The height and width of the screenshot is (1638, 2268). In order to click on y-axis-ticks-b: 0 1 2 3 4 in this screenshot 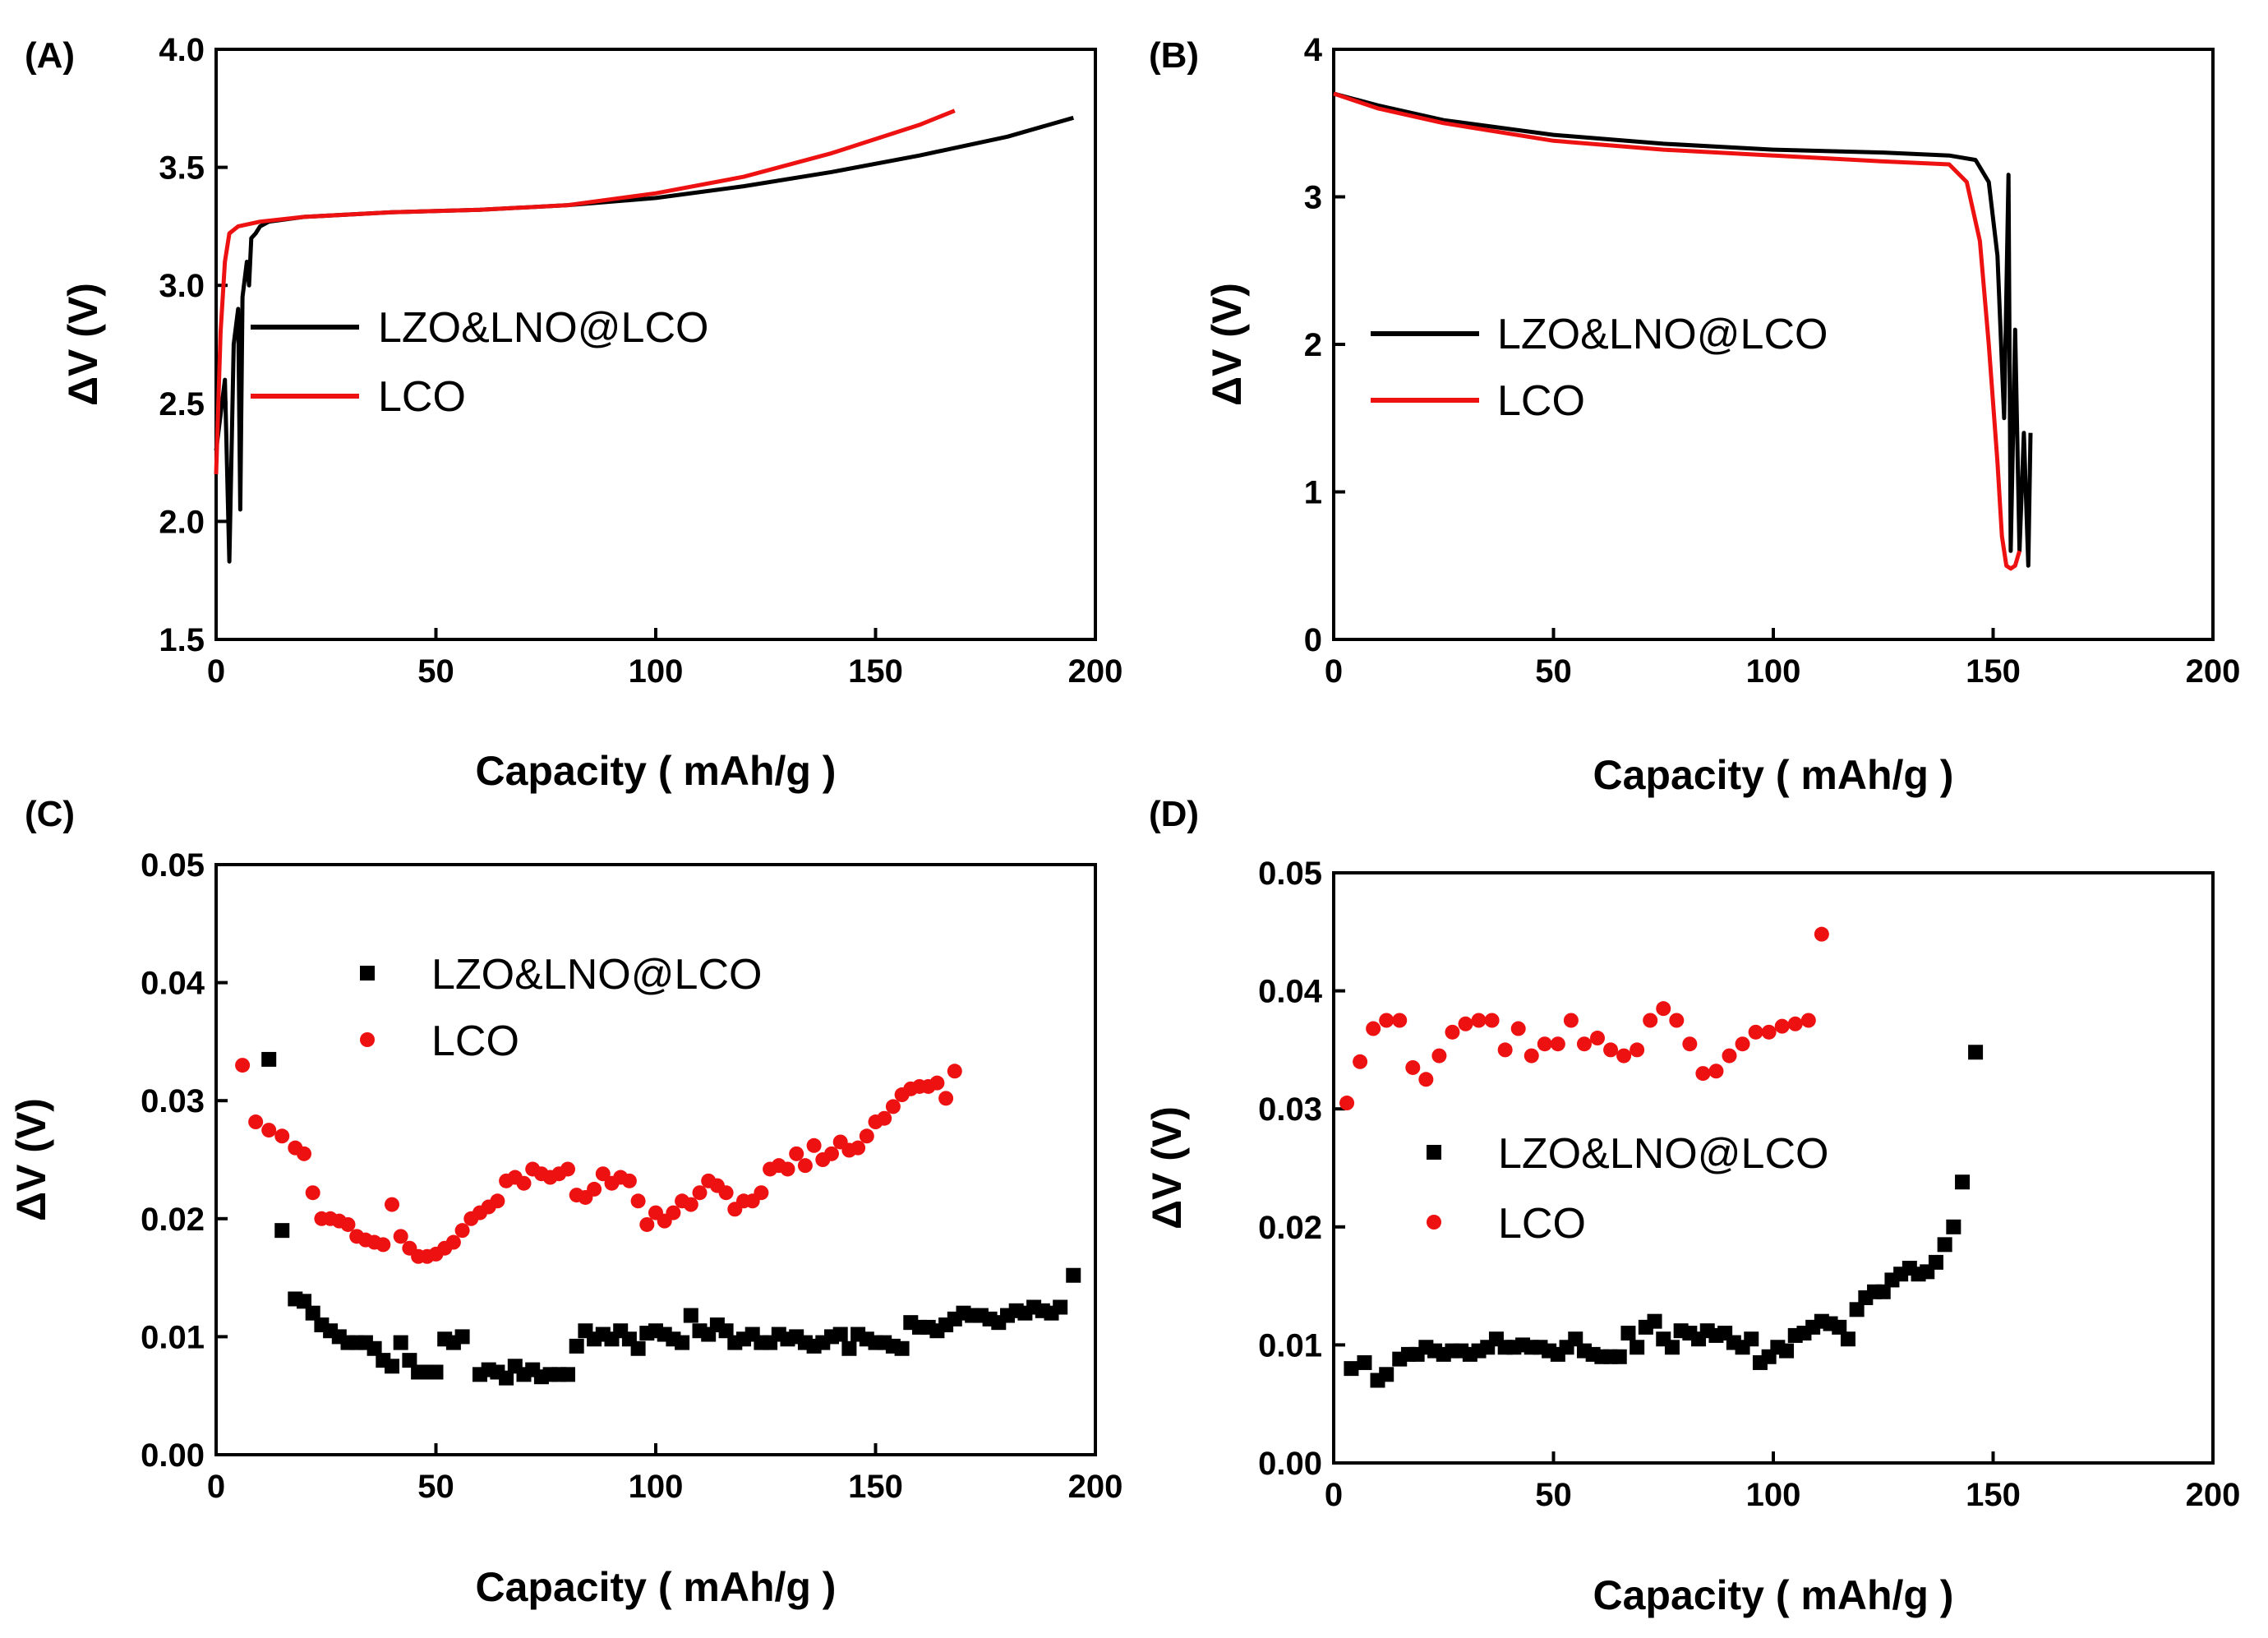, I will do `click(1324, 345)`.